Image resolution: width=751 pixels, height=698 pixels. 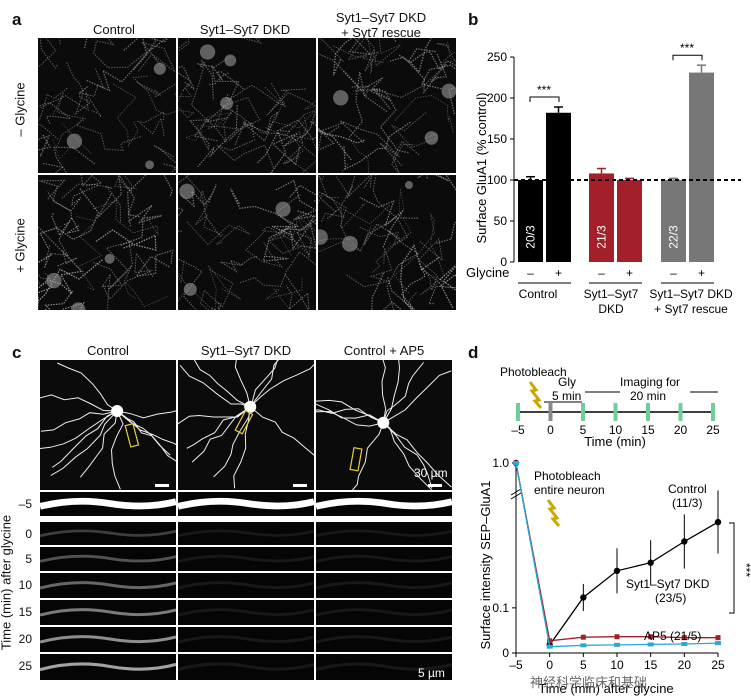 What do you see at coordinates (550, 430) in the screenshot?
I see `timeline-tick-label: 0` at bounding box center [550, 430].